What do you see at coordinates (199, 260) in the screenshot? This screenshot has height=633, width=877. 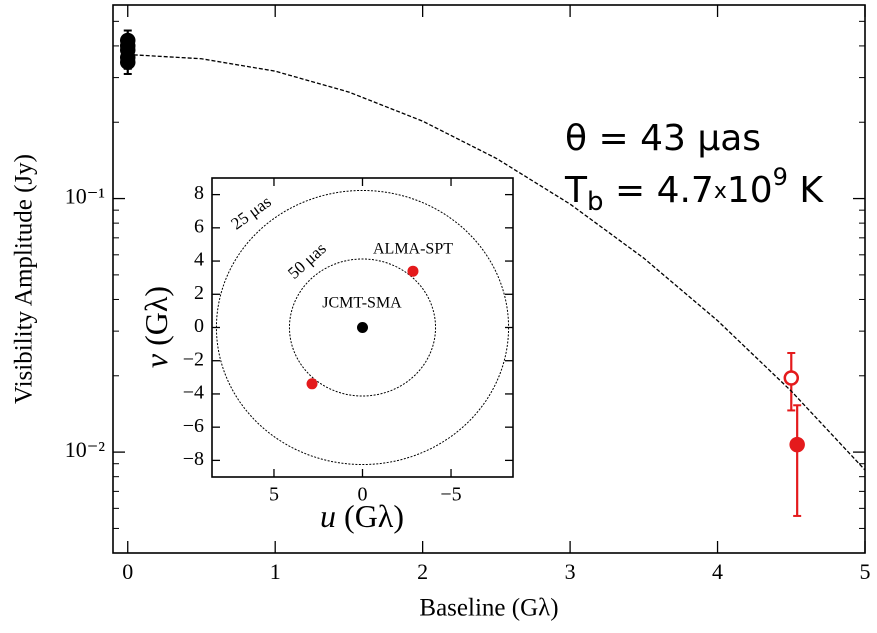 I see `y-tick-label: 4` at bounding box center [199, 260].